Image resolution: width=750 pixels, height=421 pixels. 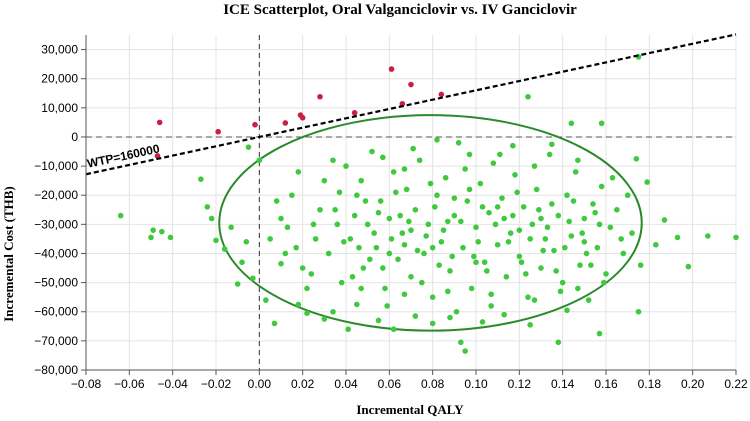 I want to click on x-tick-label: 0.00, so click(x=260, y=384).